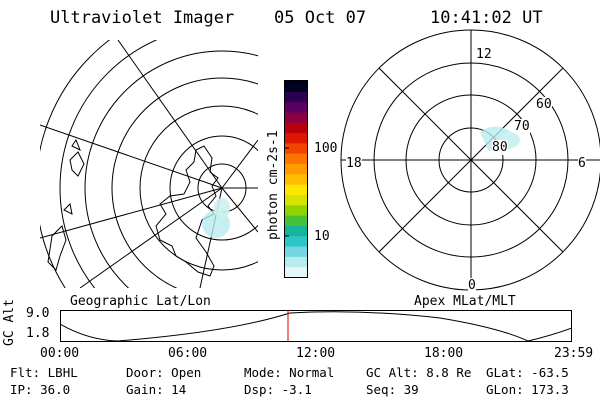  I want to click on altitude-ytick-max: 9.0, so click(38, 313).